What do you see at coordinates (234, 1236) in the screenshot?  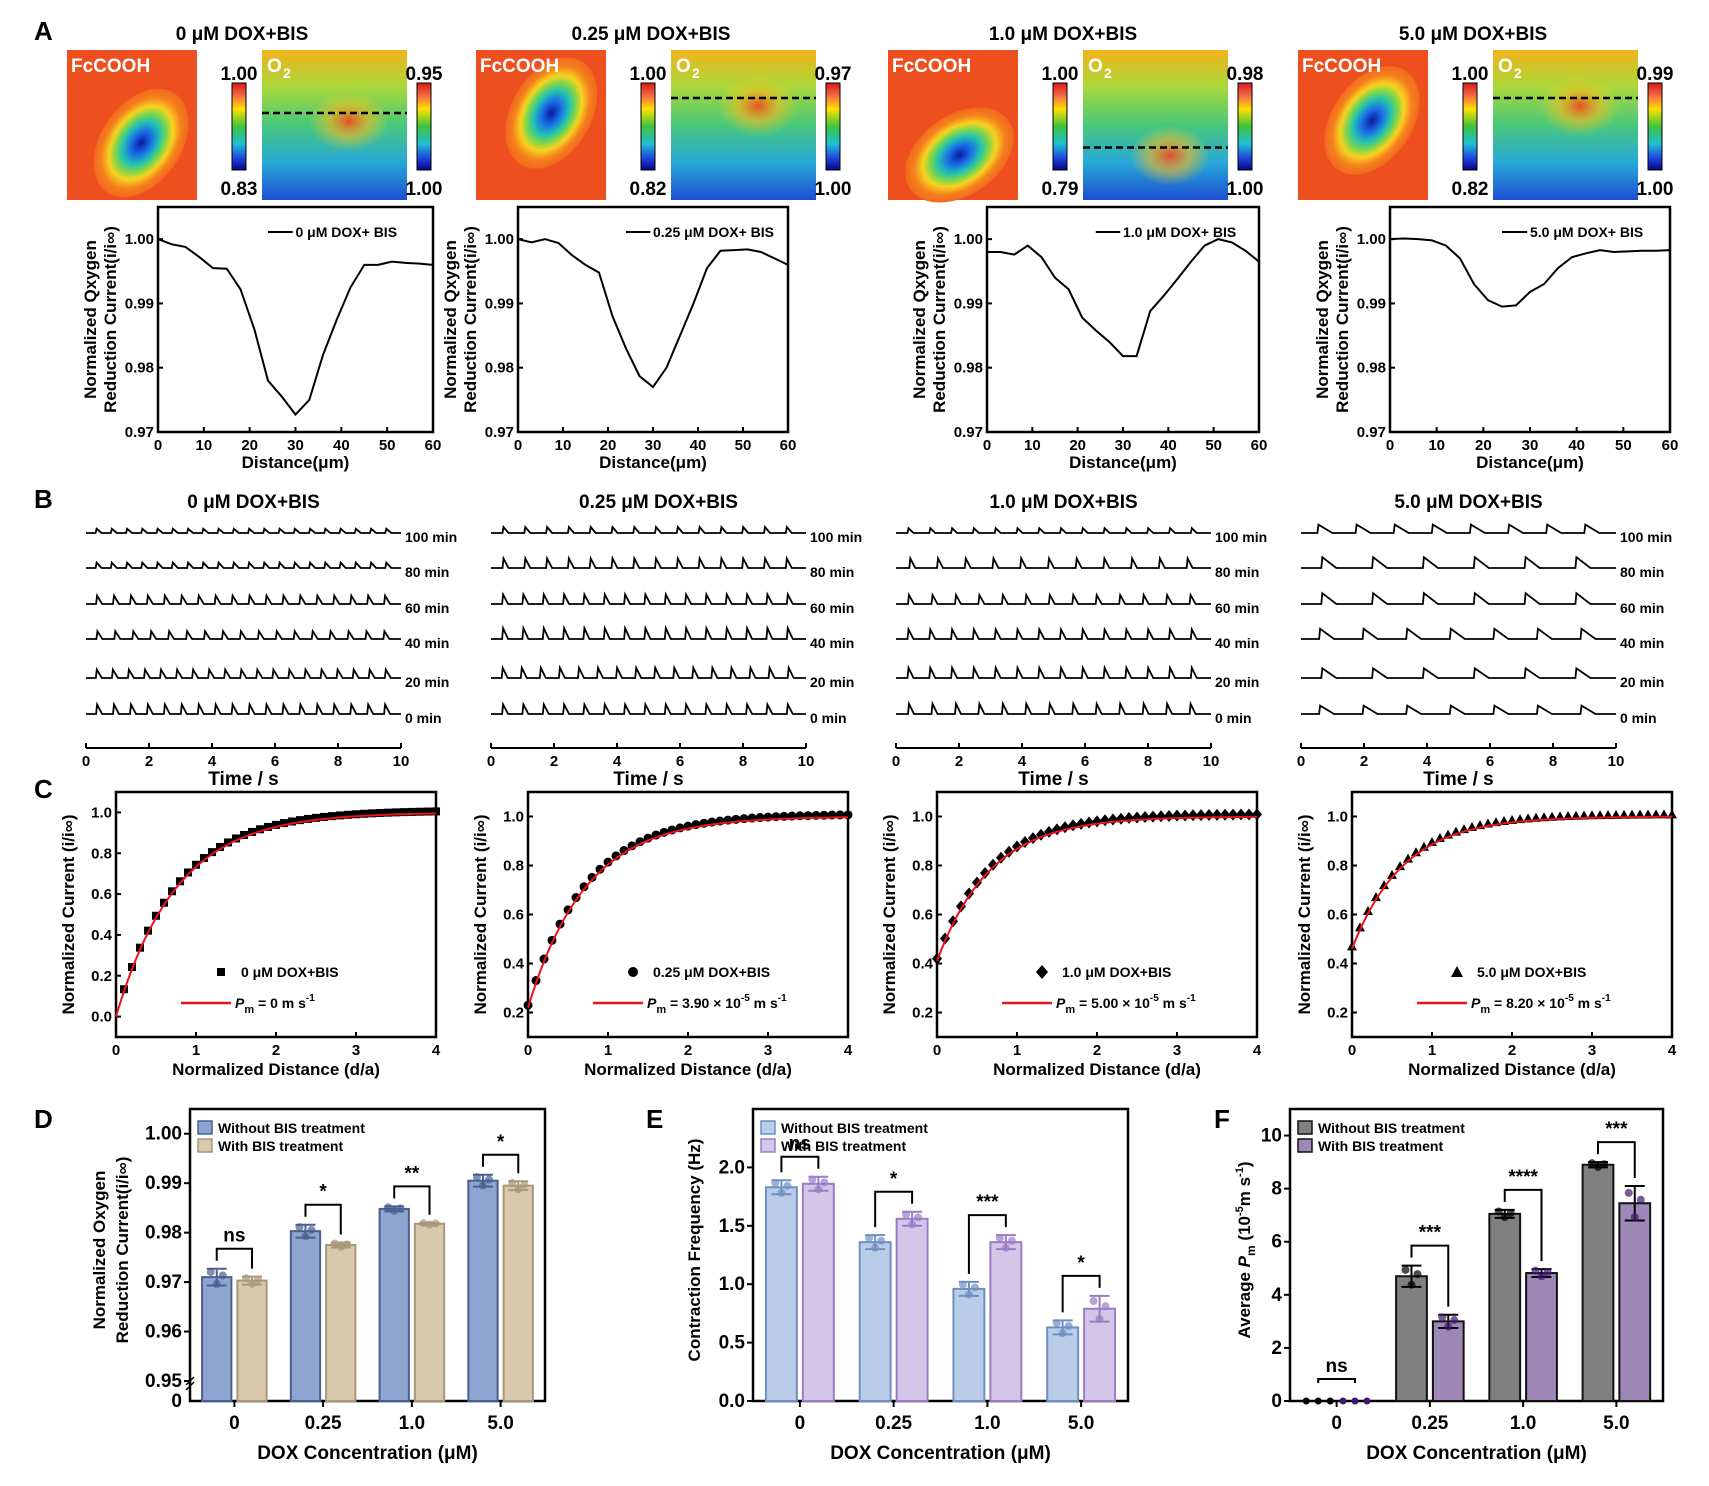 I see `significance-label: ns` at bounding box center [234, 1236].